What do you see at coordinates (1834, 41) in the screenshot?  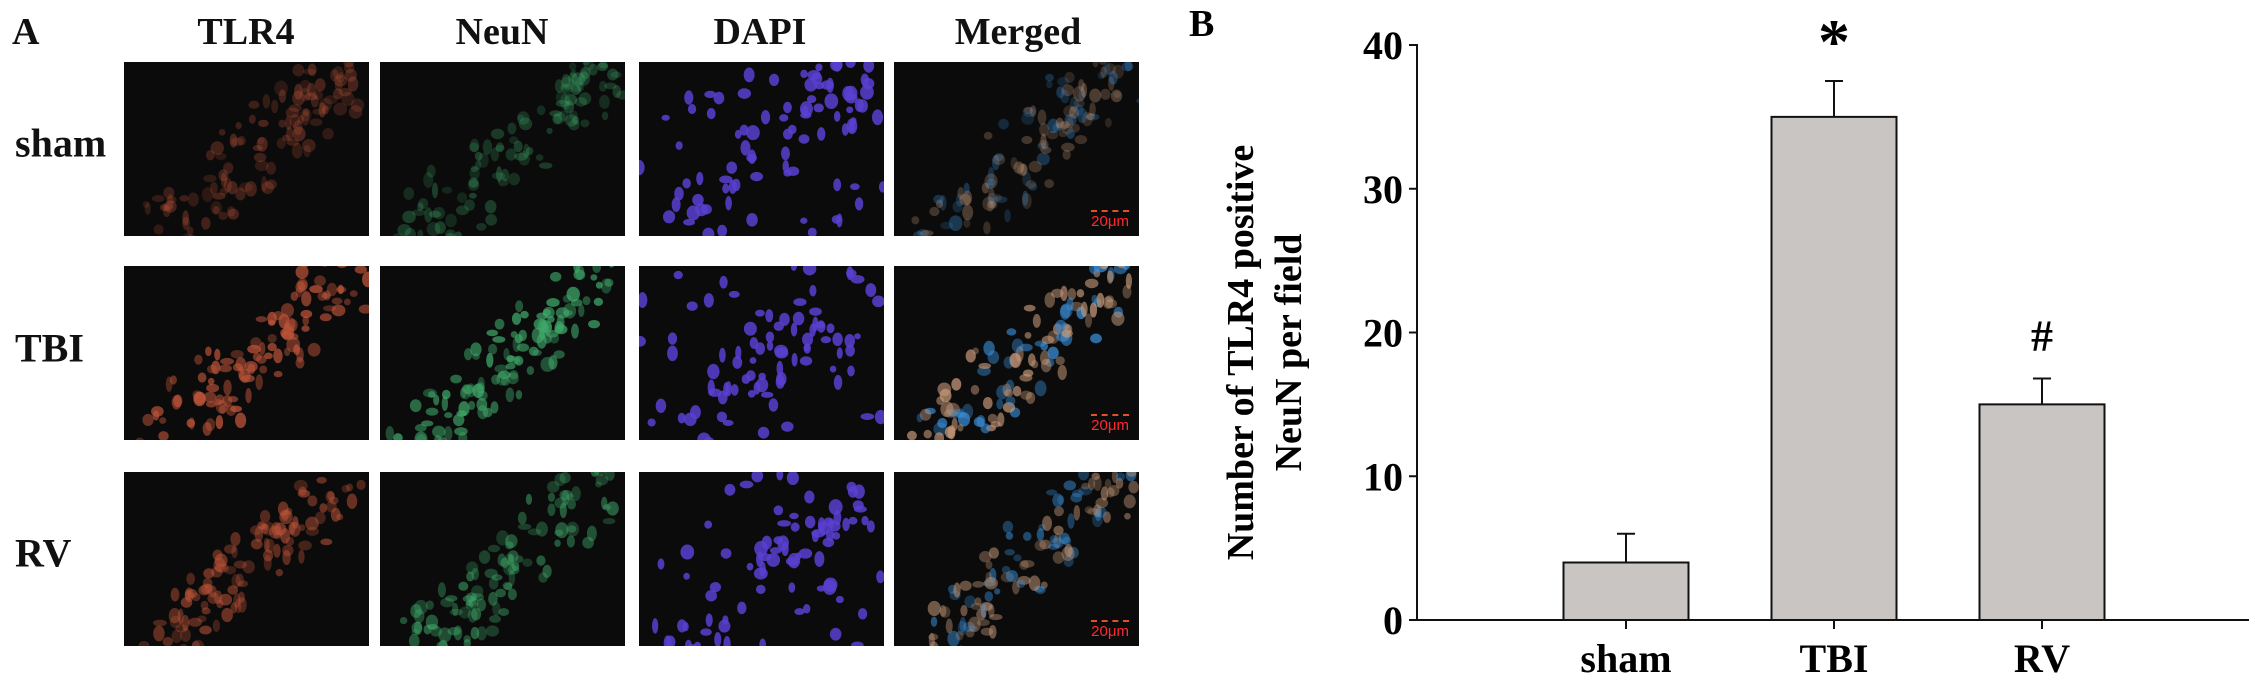 I see `significance-marker: *` at bounding box center [1834, 41].